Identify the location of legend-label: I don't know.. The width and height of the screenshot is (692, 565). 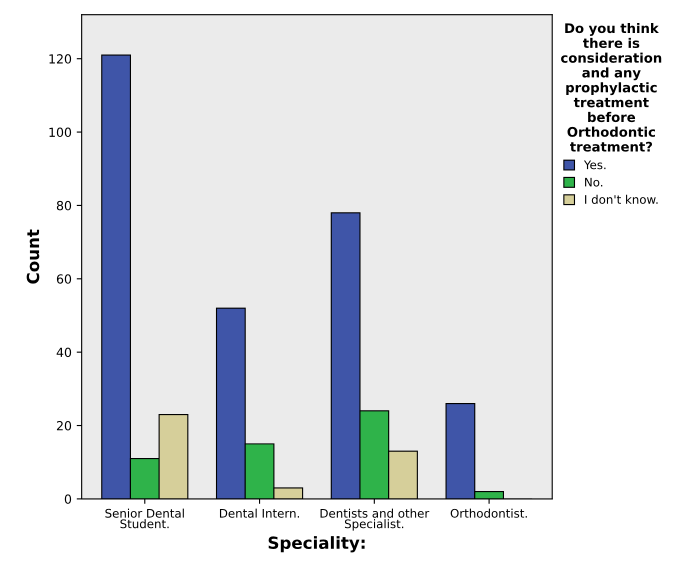
(621, 199).